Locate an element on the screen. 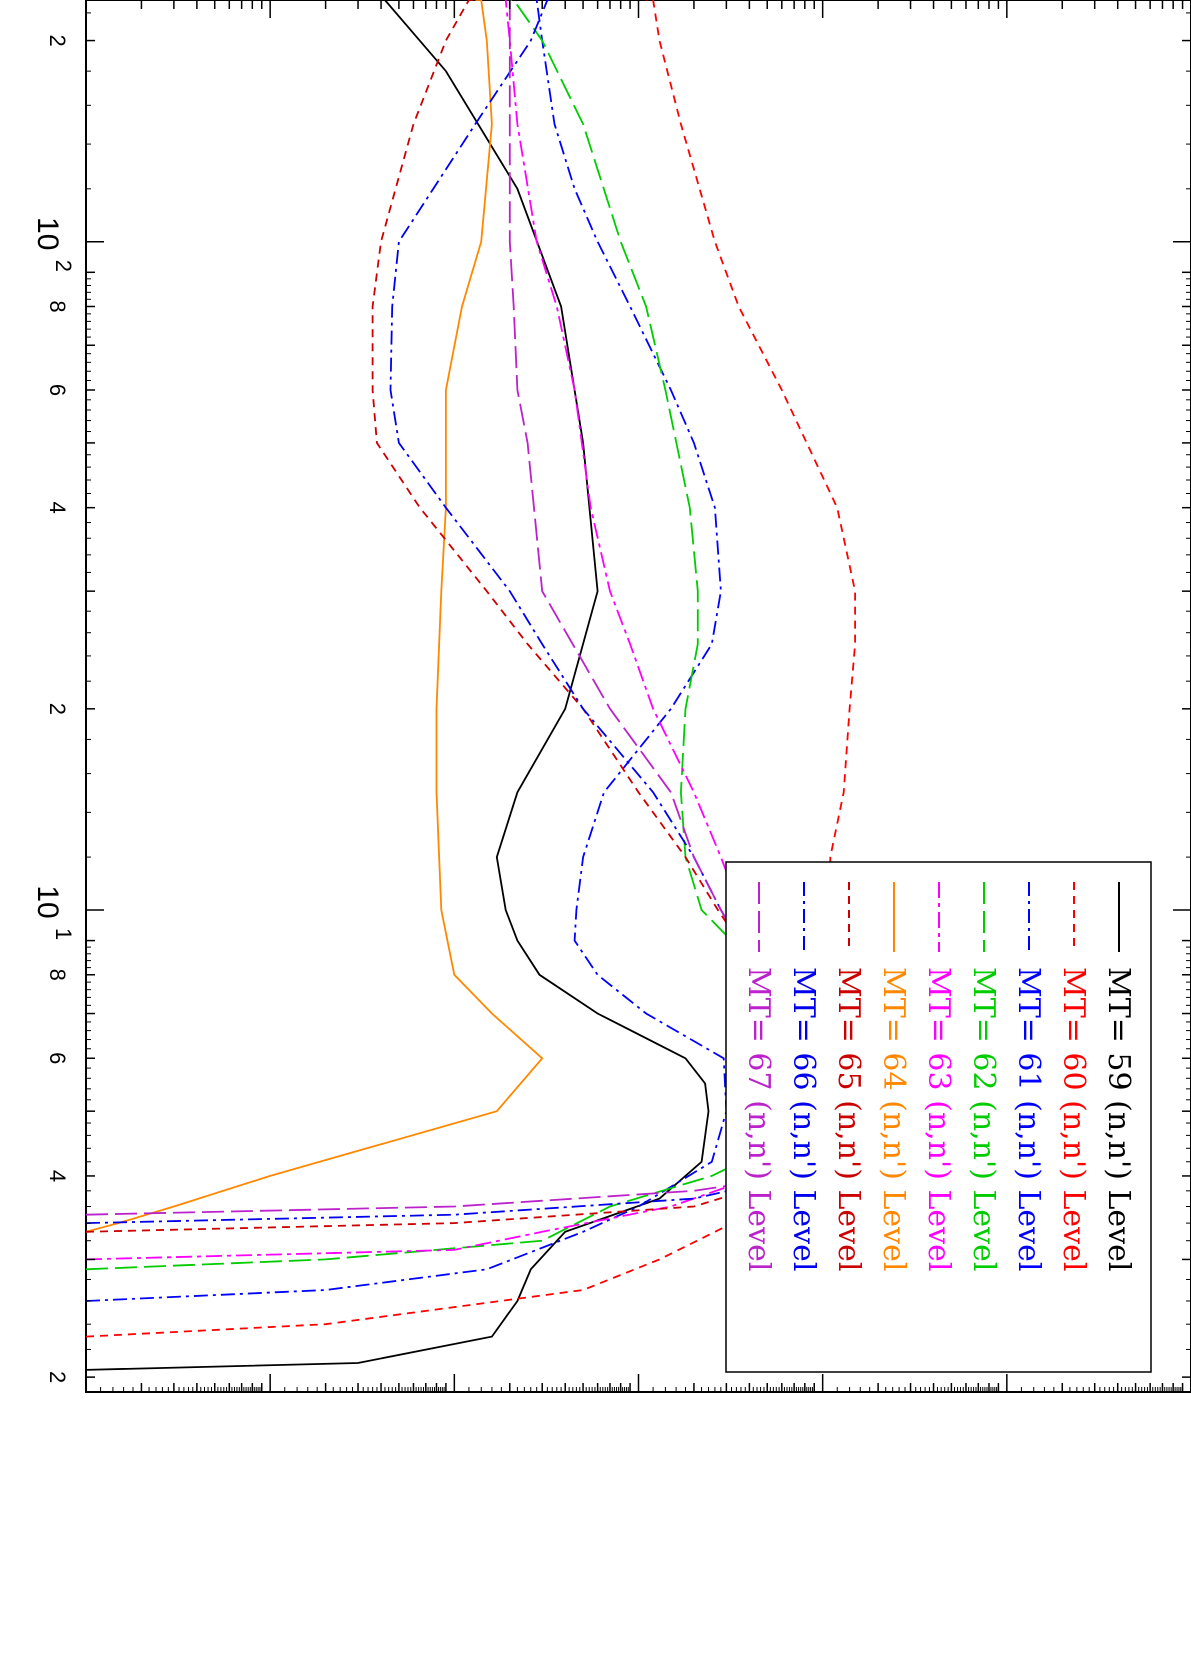 This screenshot has height=1656, width=1191. legend-label-mt-60: MT= 60 (n,n') Level is located at coordinates (1073, 1119).